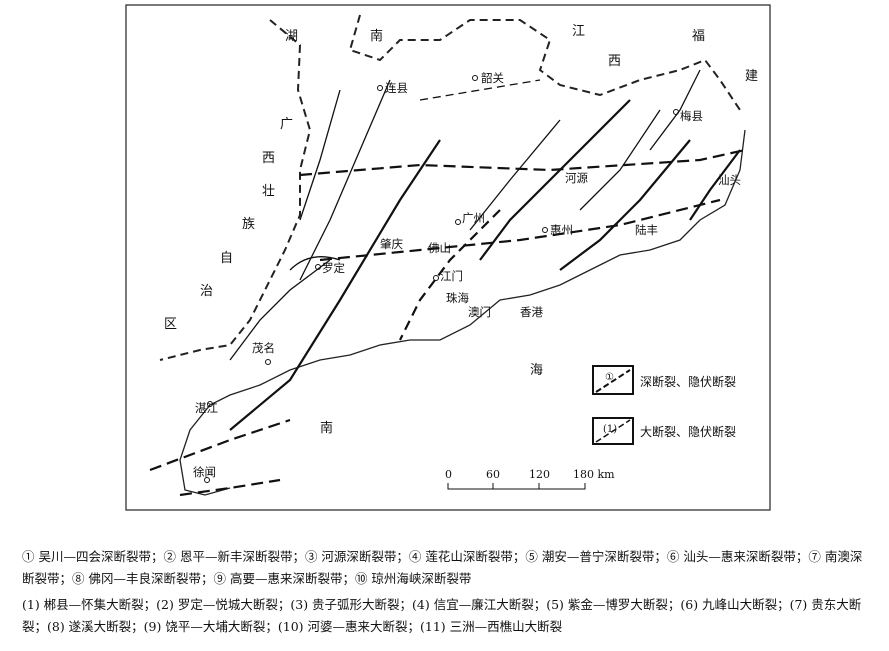 The width and height of the screenshot is (889, 651). Describe the element at coordinates (729, 180) in the screenshot. I see `svg-text: 汕头` at that location.